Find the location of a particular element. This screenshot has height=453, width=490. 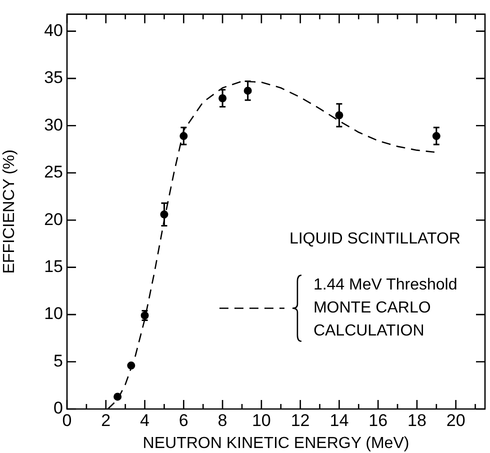

x-tick-label: 20 is located at coordinates (456, 420).